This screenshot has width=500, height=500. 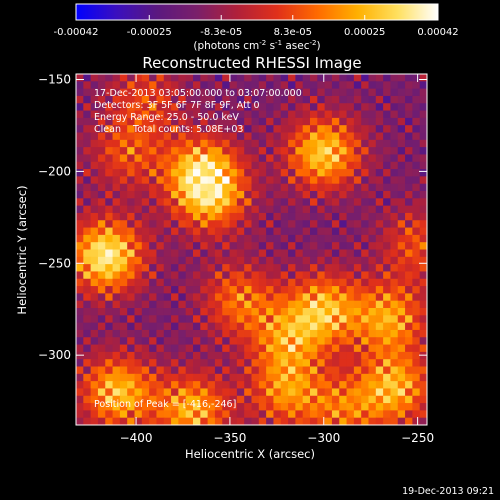 What do you see at coordinates (364, 32) in the screenshot?
I see `colorbar-tick-label: 0.00025` at bounding box center [364, 32].